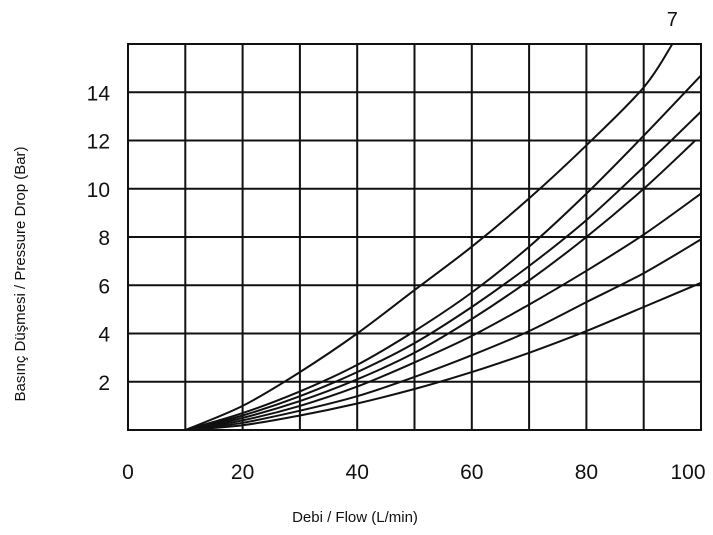 This screenshot has width=713, height=535. What do you see at coordinates (104, 335) in the screenshot?
I see `y-tick-label: 4` at bounding box center [104, 335].